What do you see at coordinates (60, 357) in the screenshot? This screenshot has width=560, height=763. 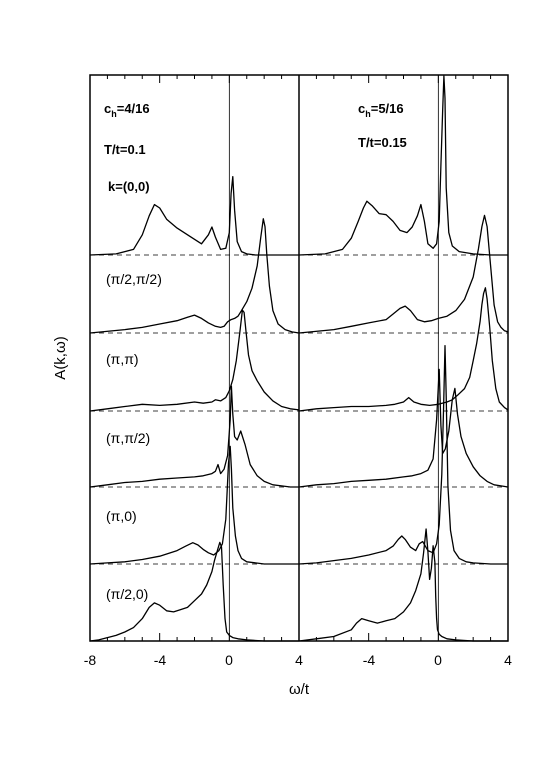 I see `y-axis-title: A(k,ω)` at bounding box center [60, 357].